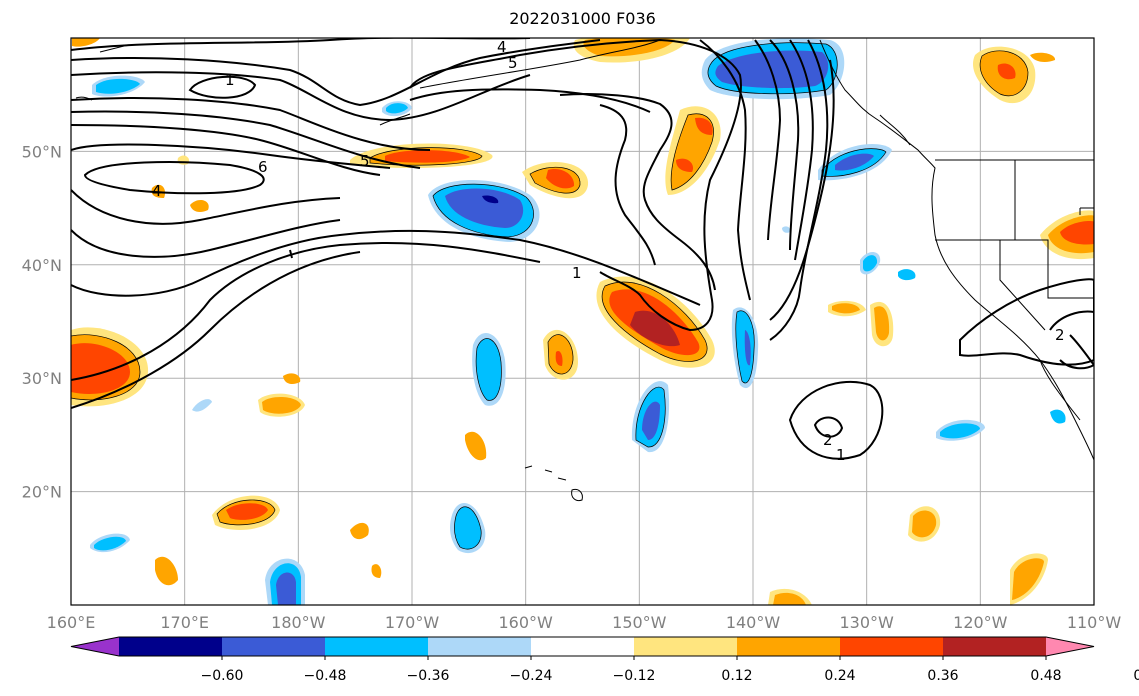 This screenshot has height=696, width=1139. I want to click on colorbar-tick-label: 0.12, so click(736, 676).